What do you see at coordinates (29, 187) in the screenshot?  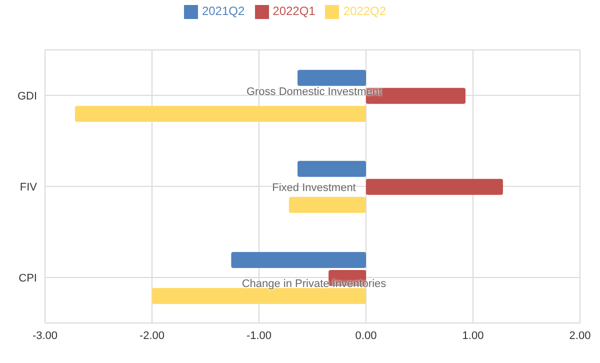 I see `y-tick-label: FIV` at bounding box center [29, 187].